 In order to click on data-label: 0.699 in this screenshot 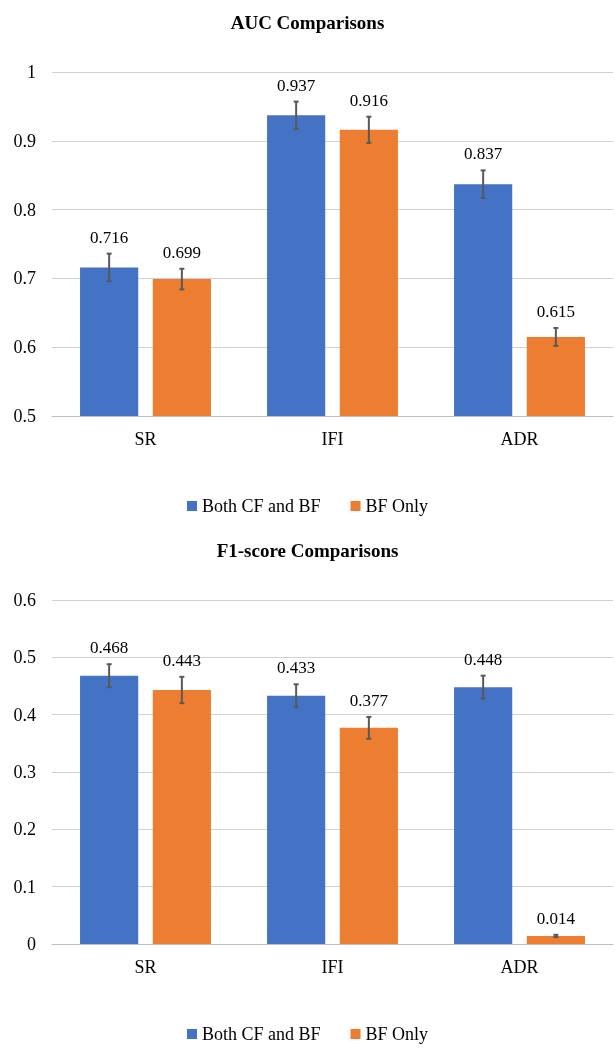, I will do `click(181, 252)`.